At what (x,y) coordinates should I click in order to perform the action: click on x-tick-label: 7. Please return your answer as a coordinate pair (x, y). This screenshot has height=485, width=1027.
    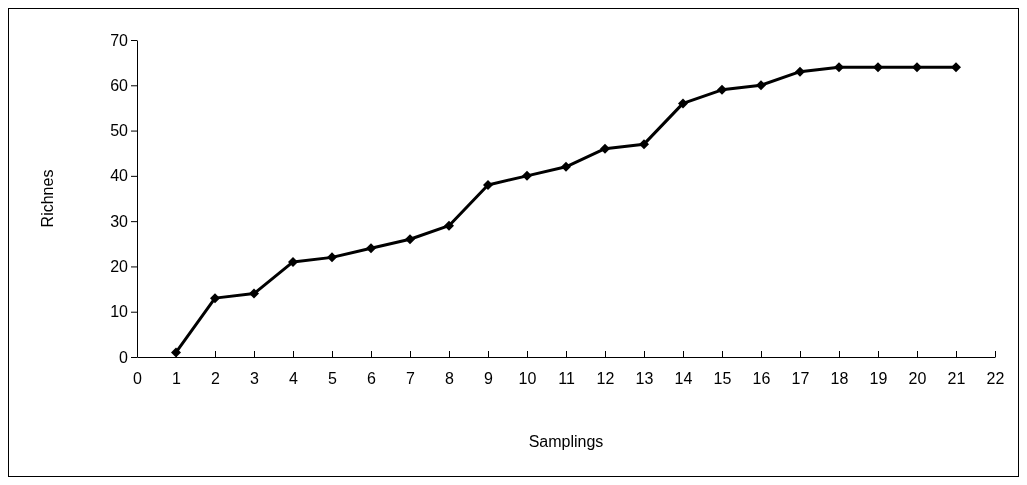
    Looking at the image, I should click on (411, 379).